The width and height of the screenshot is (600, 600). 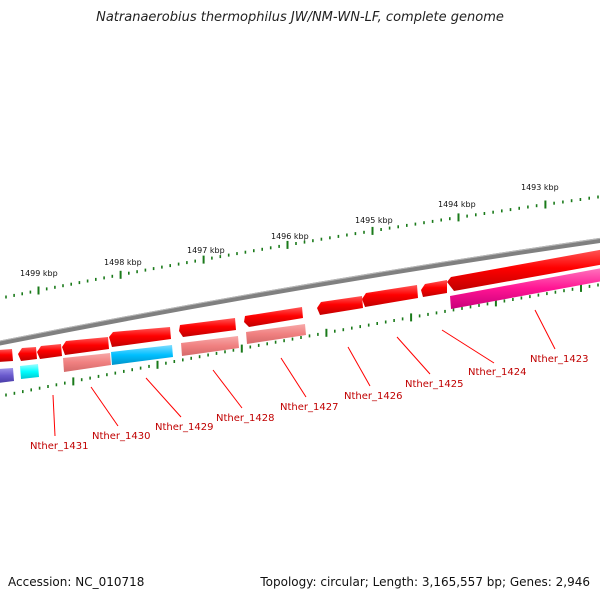 I want to click on gene-label: Nther_1424, so click(x=497, y=372).